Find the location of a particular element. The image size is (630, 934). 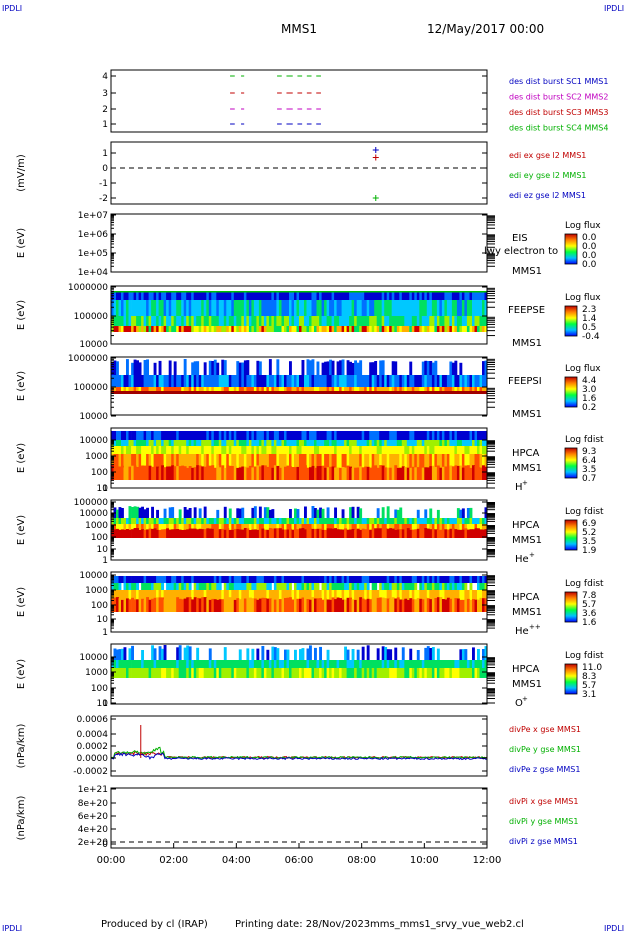

y-tick-label: 6e+20 is located at coordinates (93, 817).